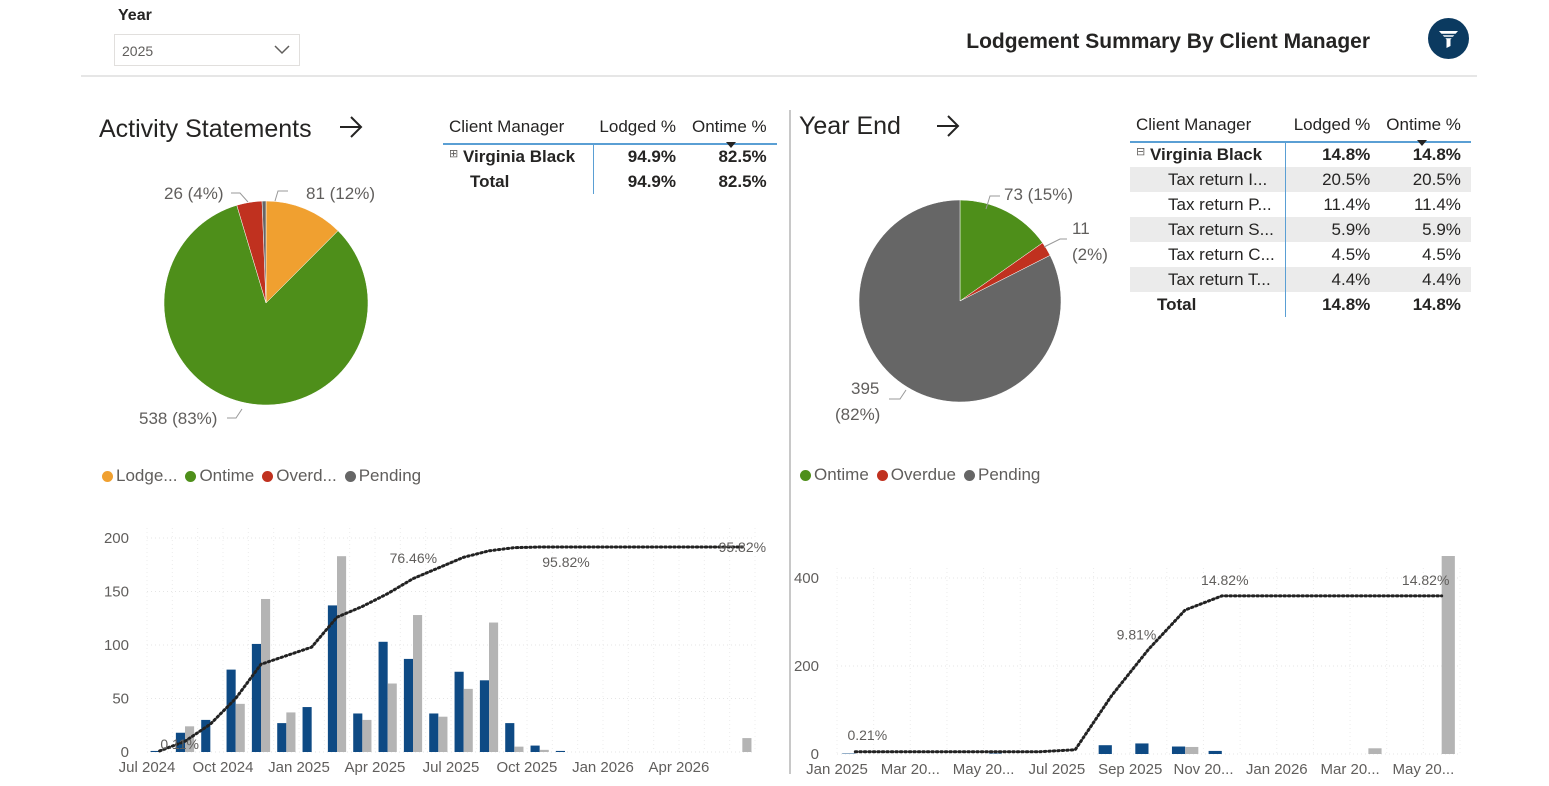 Image resolution: width=1549 pixels, height=786 pixels. What do you see at coordinates (867, 735) in the screenshot?
I see `line-data-label: 0.21%` at bounding box center [867, 735].